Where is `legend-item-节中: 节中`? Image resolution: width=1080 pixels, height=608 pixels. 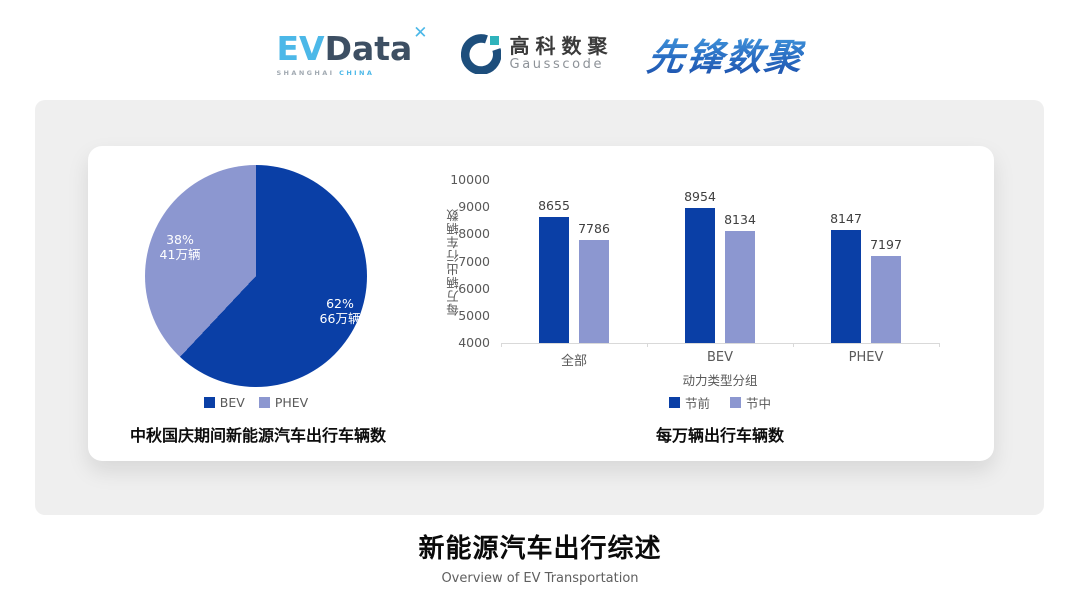 legend-item-节中: 节中 is located at coordinates (750, 402).